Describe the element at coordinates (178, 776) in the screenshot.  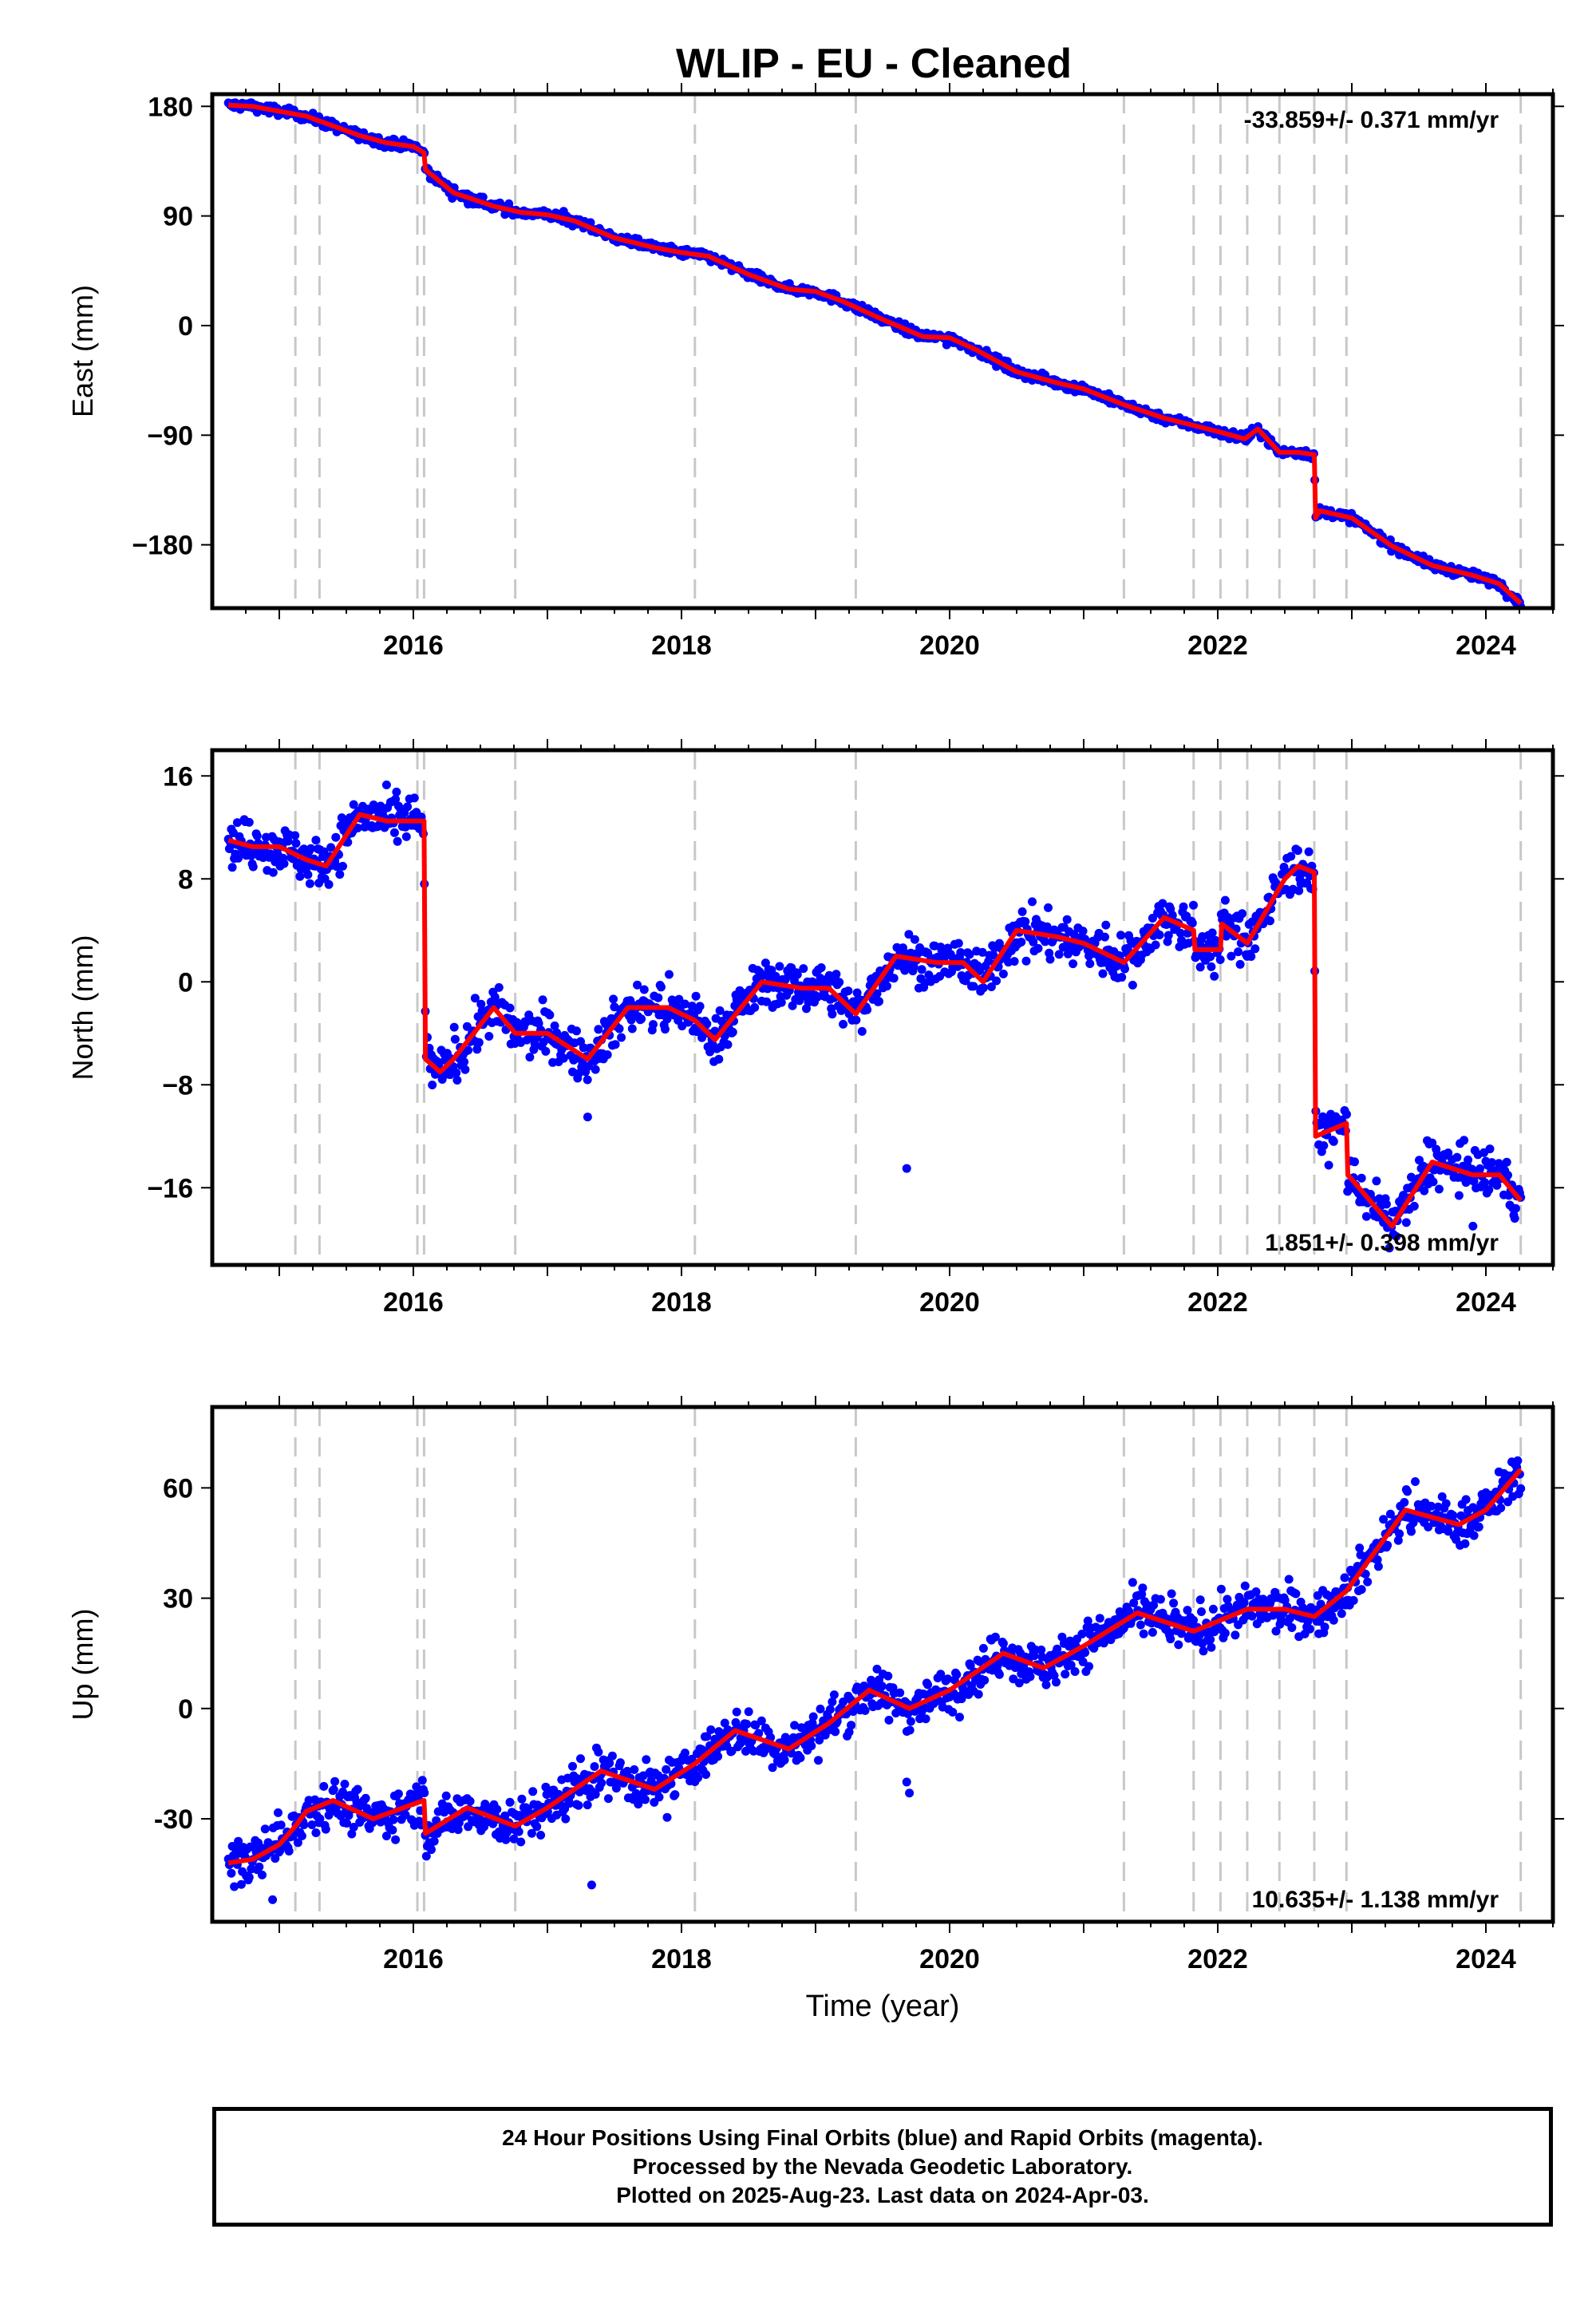
I see `y-tick-label-north: 16` at that location.